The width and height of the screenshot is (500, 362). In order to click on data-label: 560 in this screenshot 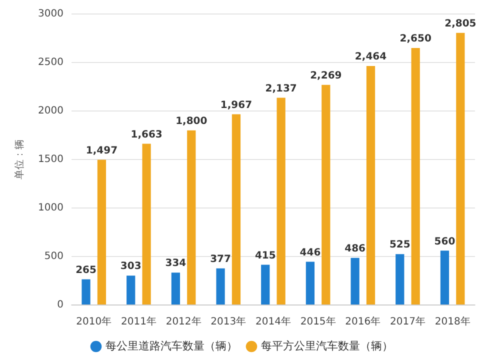, I will do `click(445, 242)`.